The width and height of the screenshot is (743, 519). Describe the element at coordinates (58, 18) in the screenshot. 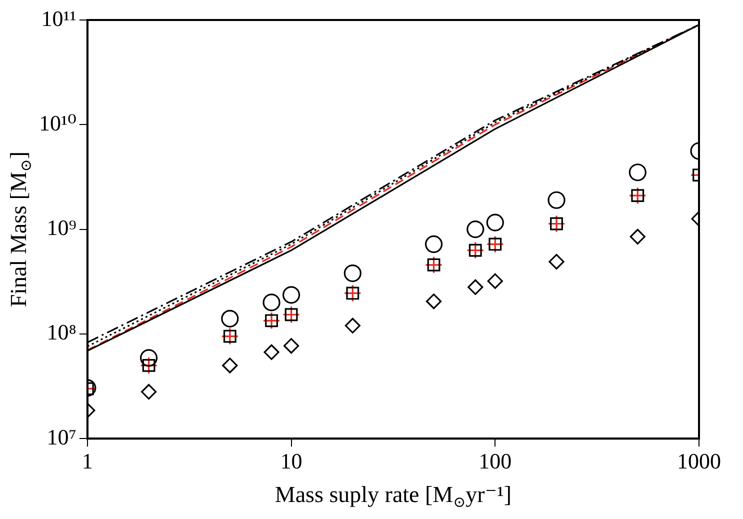

I see `y-tick-label: 10¹¹` at that location.